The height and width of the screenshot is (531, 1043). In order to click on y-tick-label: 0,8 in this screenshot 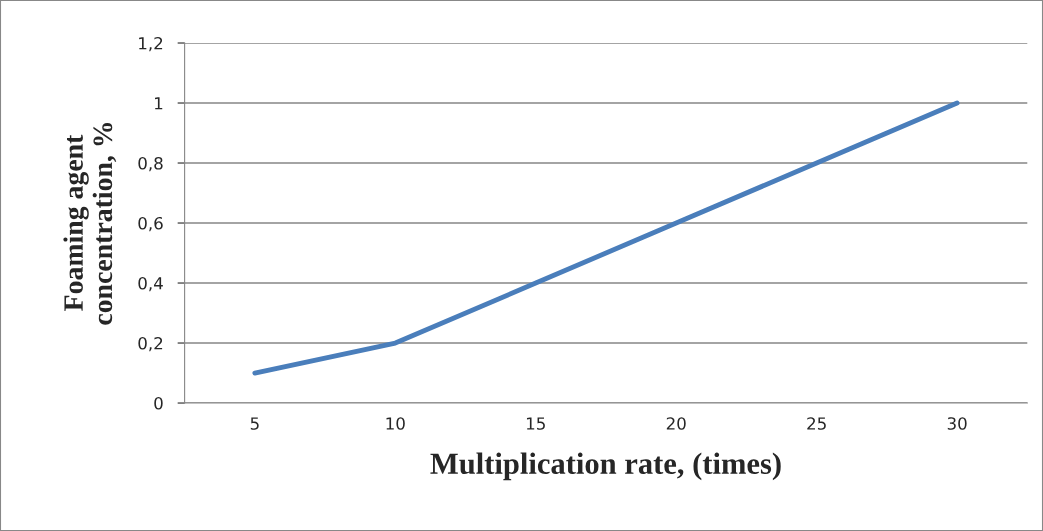, I will do `click(150, 164)`.